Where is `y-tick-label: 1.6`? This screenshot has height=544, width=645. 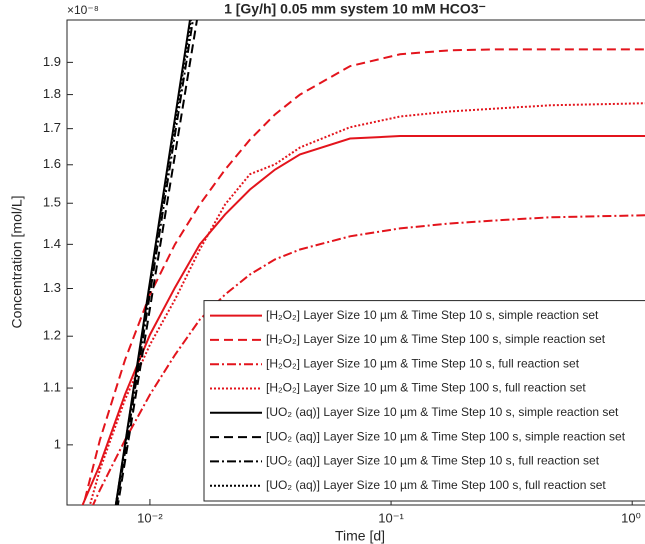 y-tick-label: 1.6 is located at coordinates (52, 163).